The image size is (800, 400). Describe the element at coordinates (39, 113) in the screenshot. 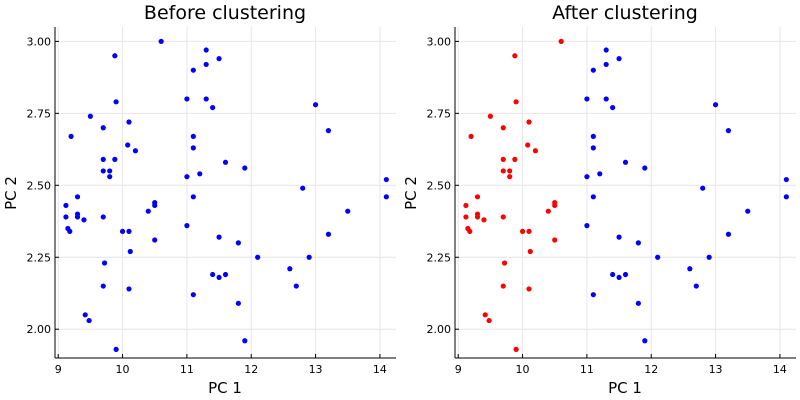

I see `y-tick-label: 2.75` at that location.